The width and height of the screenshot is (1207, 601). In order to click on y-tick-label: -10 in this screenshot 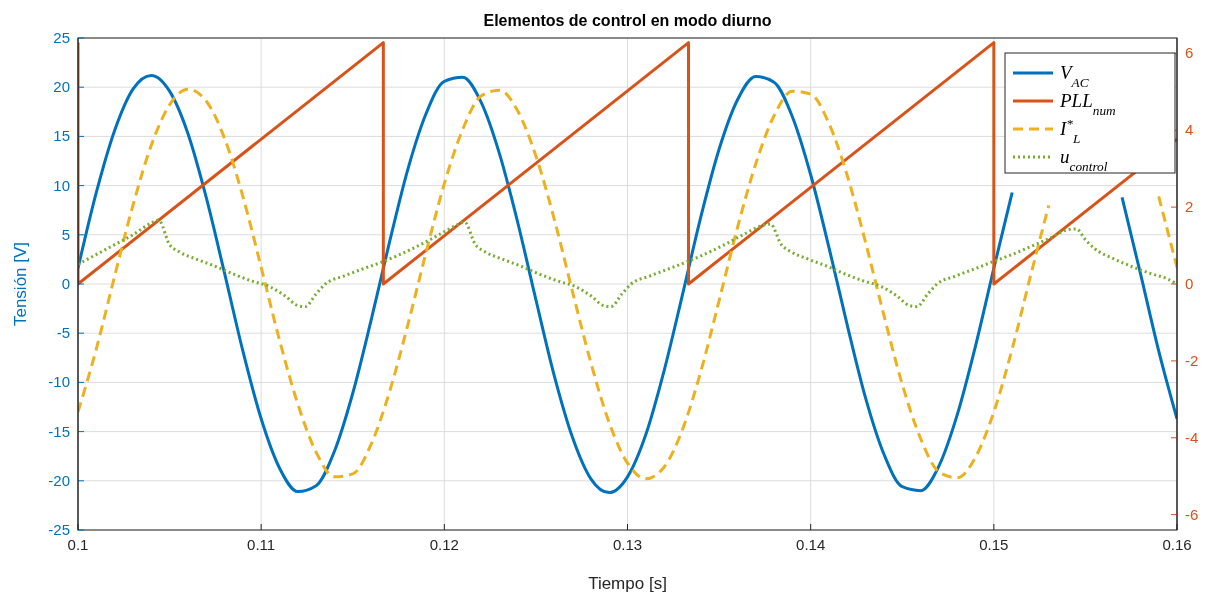, I will do `click(59, 382)`.